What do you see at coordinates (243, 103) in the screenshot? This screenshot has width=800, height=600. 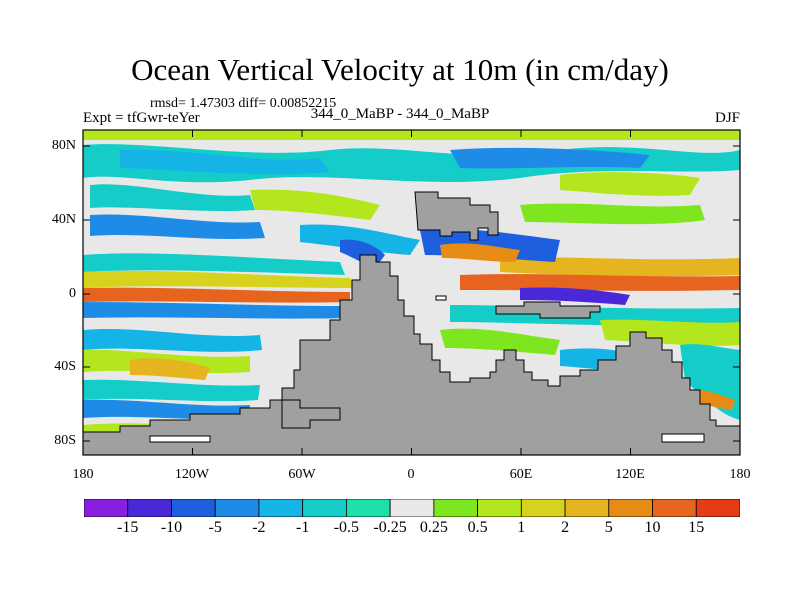 I see `stats-label: rmsd= 1.47303 diff= 0.00852215` at bounding box center [243, 103].